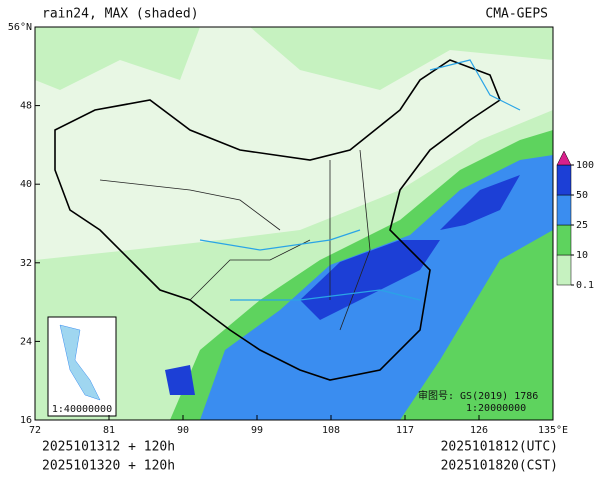 This screenshot has width=600, height=485. Describe the element at coordinates (582, 255) in the screenshot. I see `colorbar-label: 10` at that location.